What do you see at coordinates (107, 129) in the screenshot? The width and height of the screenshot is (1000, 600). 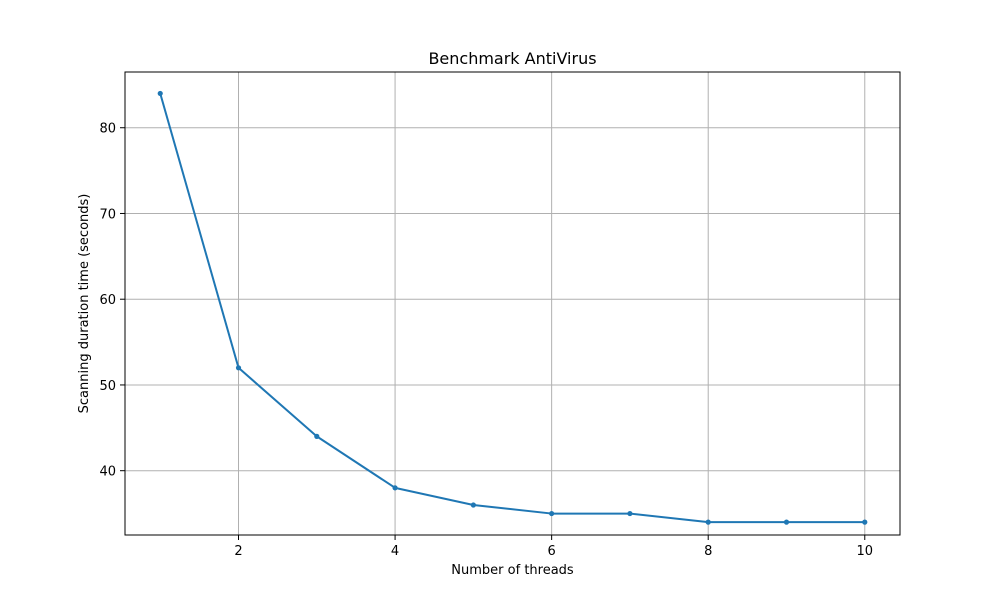 I see `y-tick-label: 80` at bounding box center [107, 129].